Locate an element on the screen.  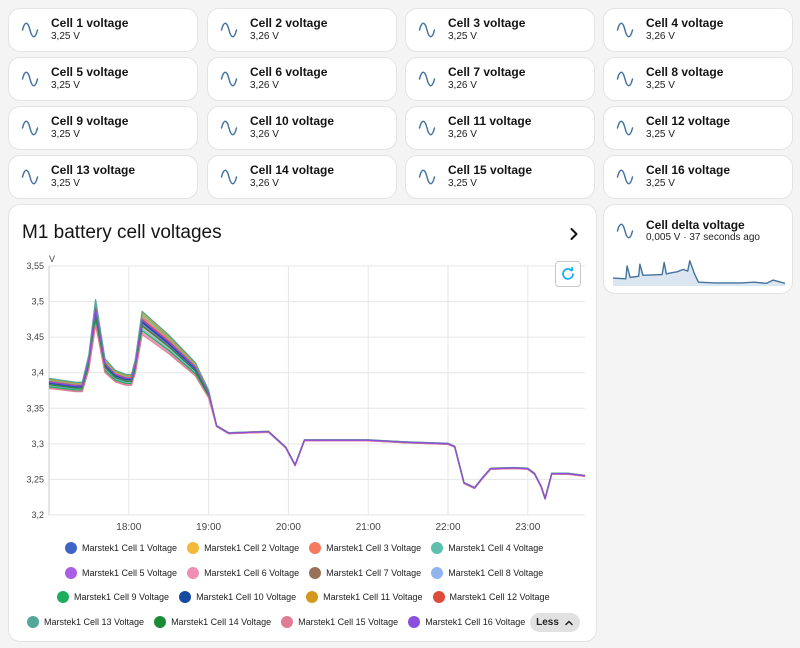
tile-cell-5-voltage: Cell 5 voltage 3,25 V is located at coordinates (103, 79).